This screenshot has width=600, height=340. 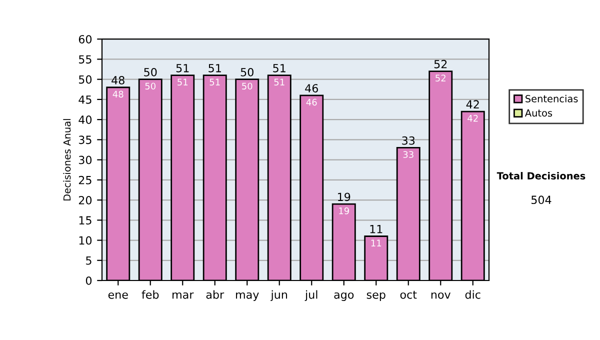 What do you see at coordinates (118, 80) in the screenshot?
I see `total-label: 48` at bounding box center [118, 80].